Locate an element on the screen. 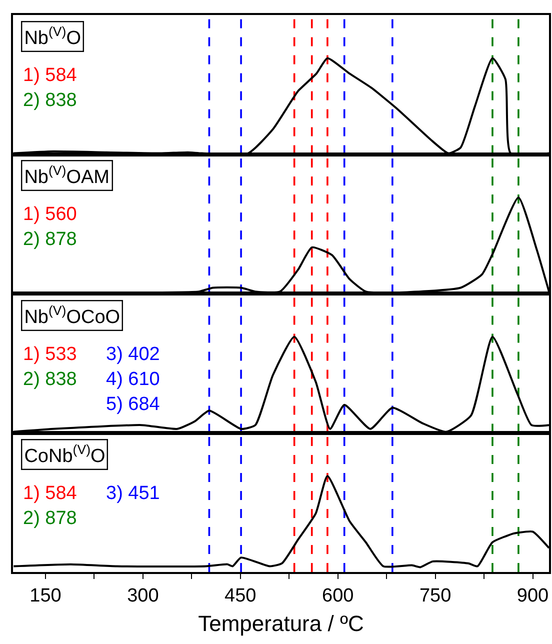  chart-title: Nb$^{(V)}$O is located at coordinates (53, 37).